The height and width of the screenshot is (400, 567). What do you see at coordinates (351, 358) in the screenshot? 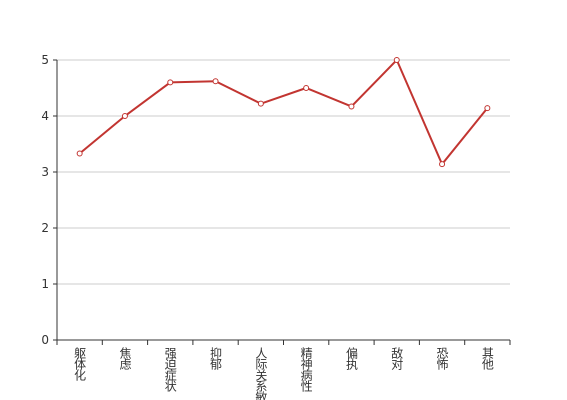
I see `x-tick-label: 偏执` at bounding box center [351, 358].